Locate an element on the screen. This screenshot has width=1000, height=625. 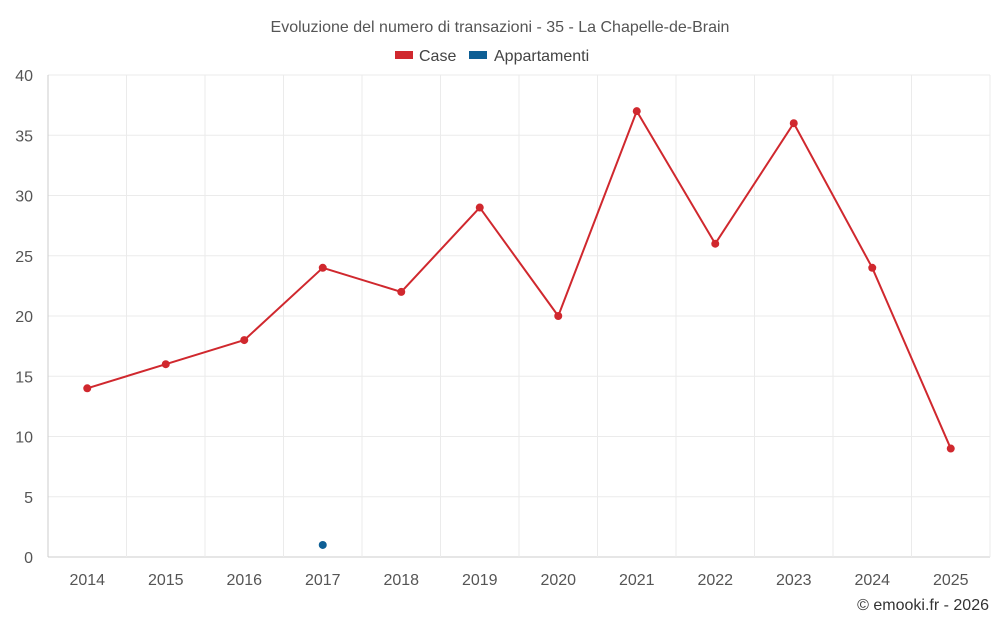
x-tick-label: 2015 is located at coordinates (166, 580).